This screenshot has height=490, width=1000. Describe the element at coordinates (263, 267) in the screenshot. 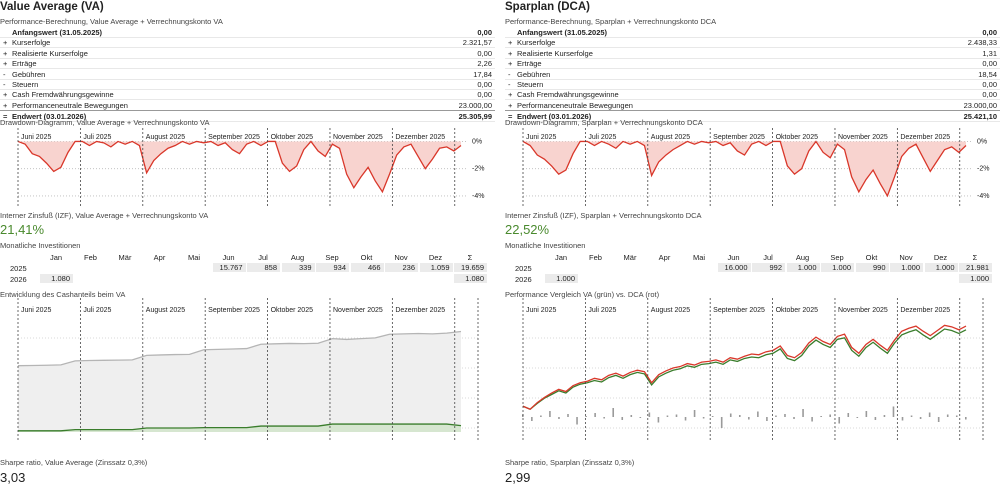

I see `table-cell: 858` at that location.